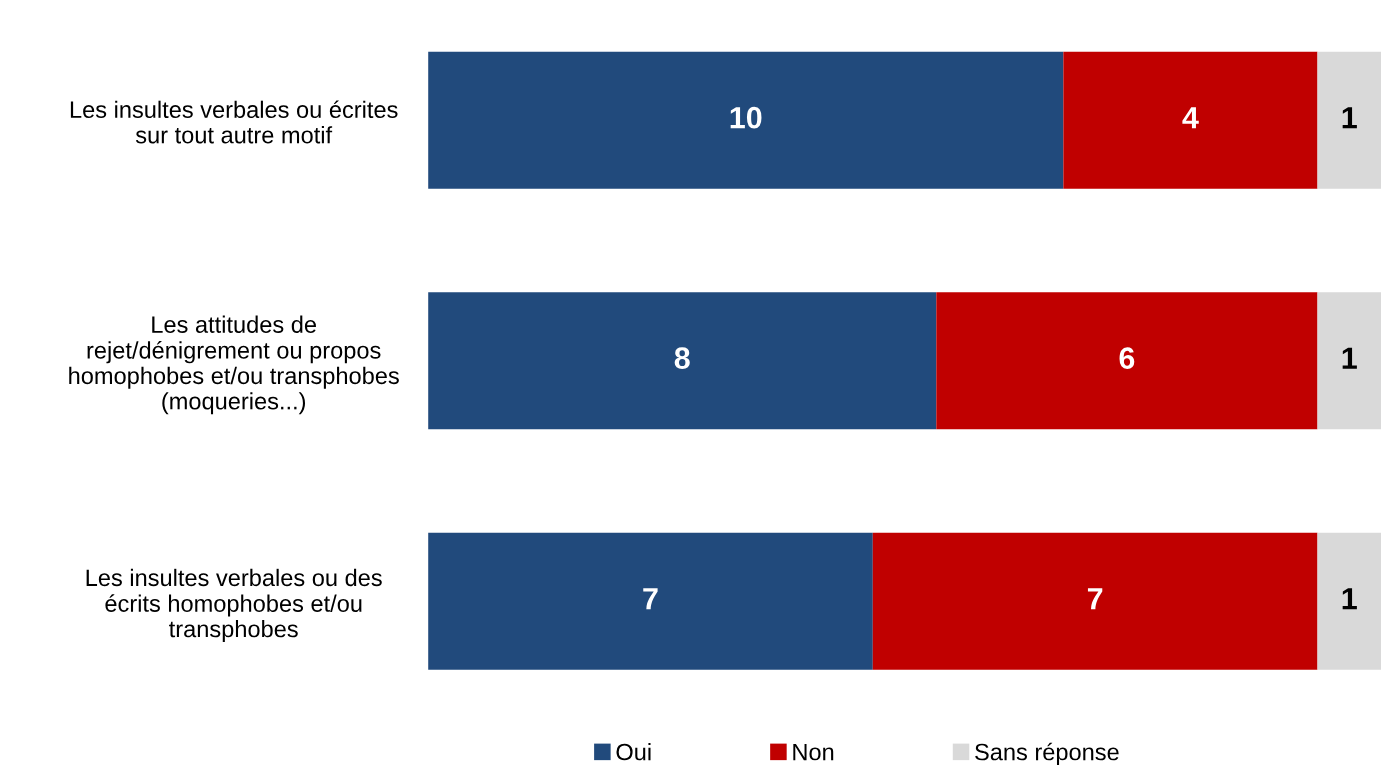  Describe the element at coordinates (682, 358) in the screenshot. I see `data-label: 8` at that location.